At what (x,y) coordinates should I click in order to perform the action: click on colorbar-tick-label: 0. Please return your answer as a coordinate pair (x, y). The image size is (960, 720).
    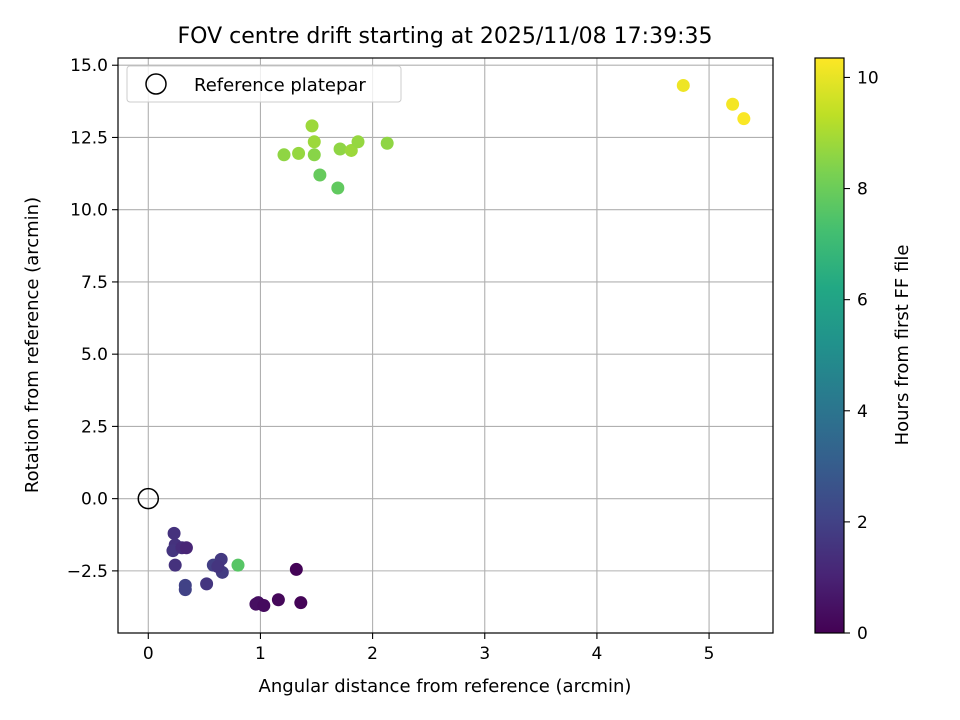
    Looking at the image, I should click on (862, 634).